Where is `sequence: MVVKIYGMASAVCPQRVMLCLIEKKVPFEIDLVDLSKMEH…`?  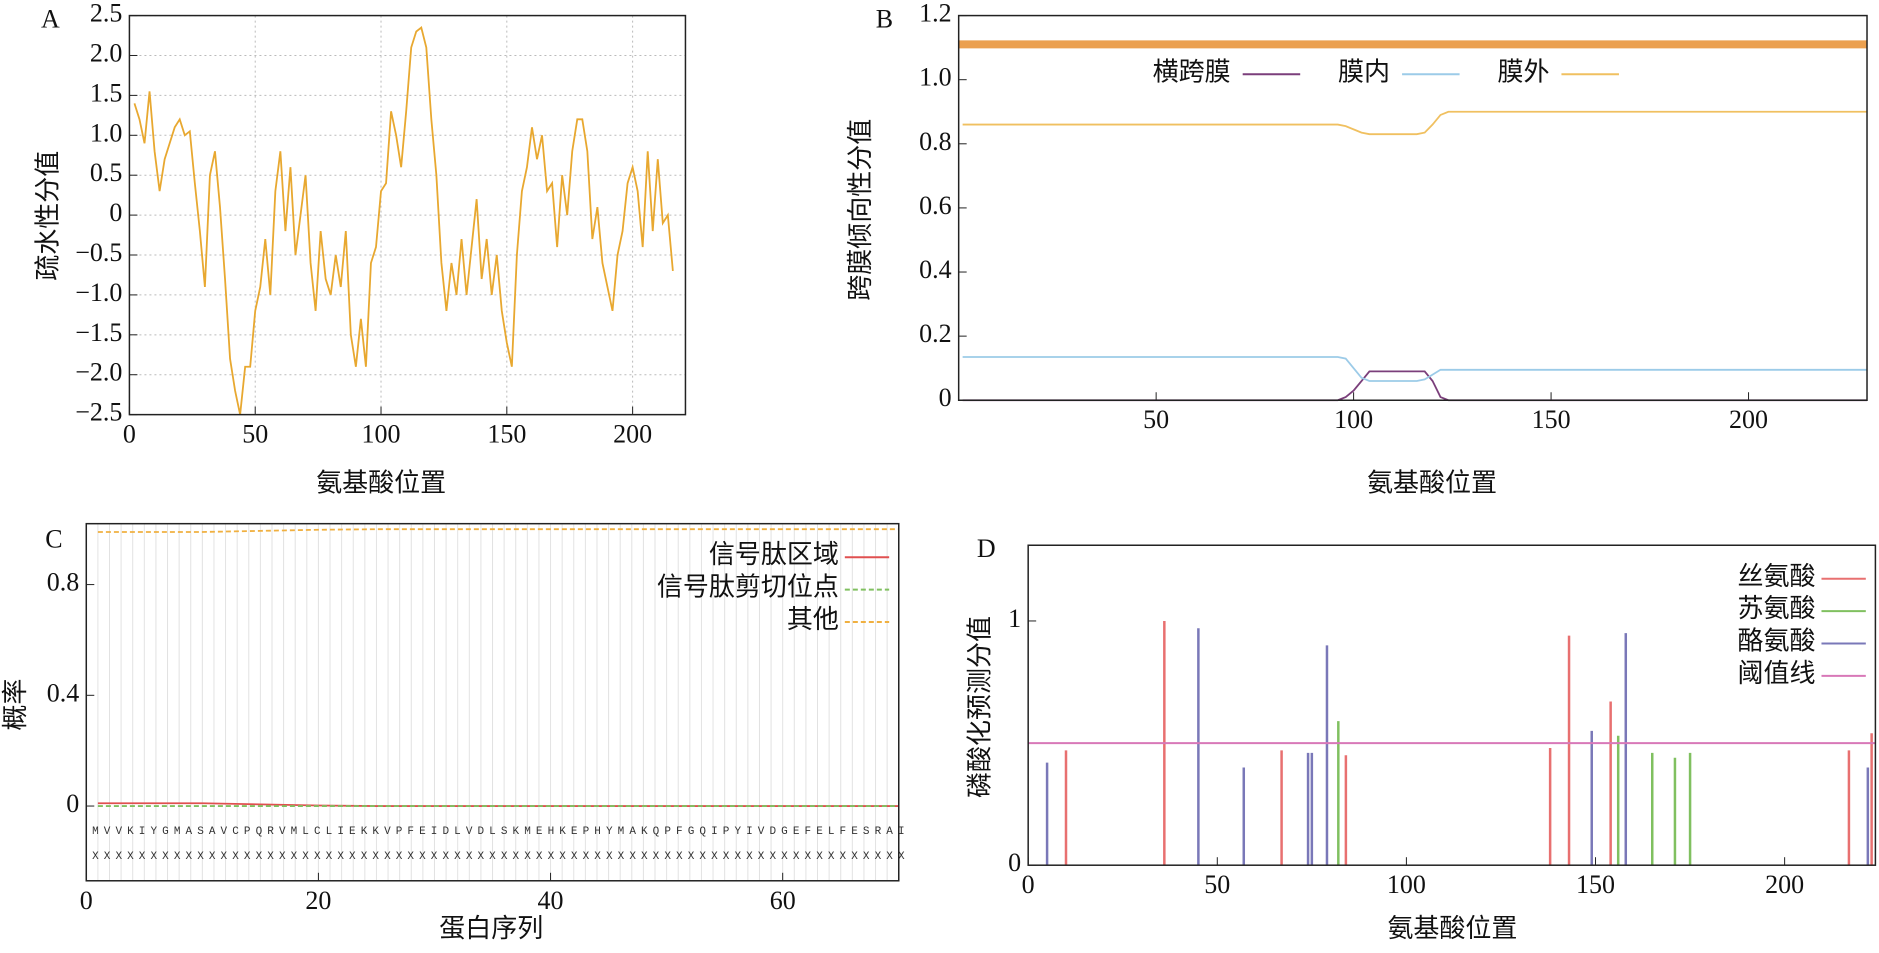 sequence: MVVKIYGMASAVCPQRVMLCLIEKKVPFEIDLVDLSKMEH… is located at coordinates (498, 832).